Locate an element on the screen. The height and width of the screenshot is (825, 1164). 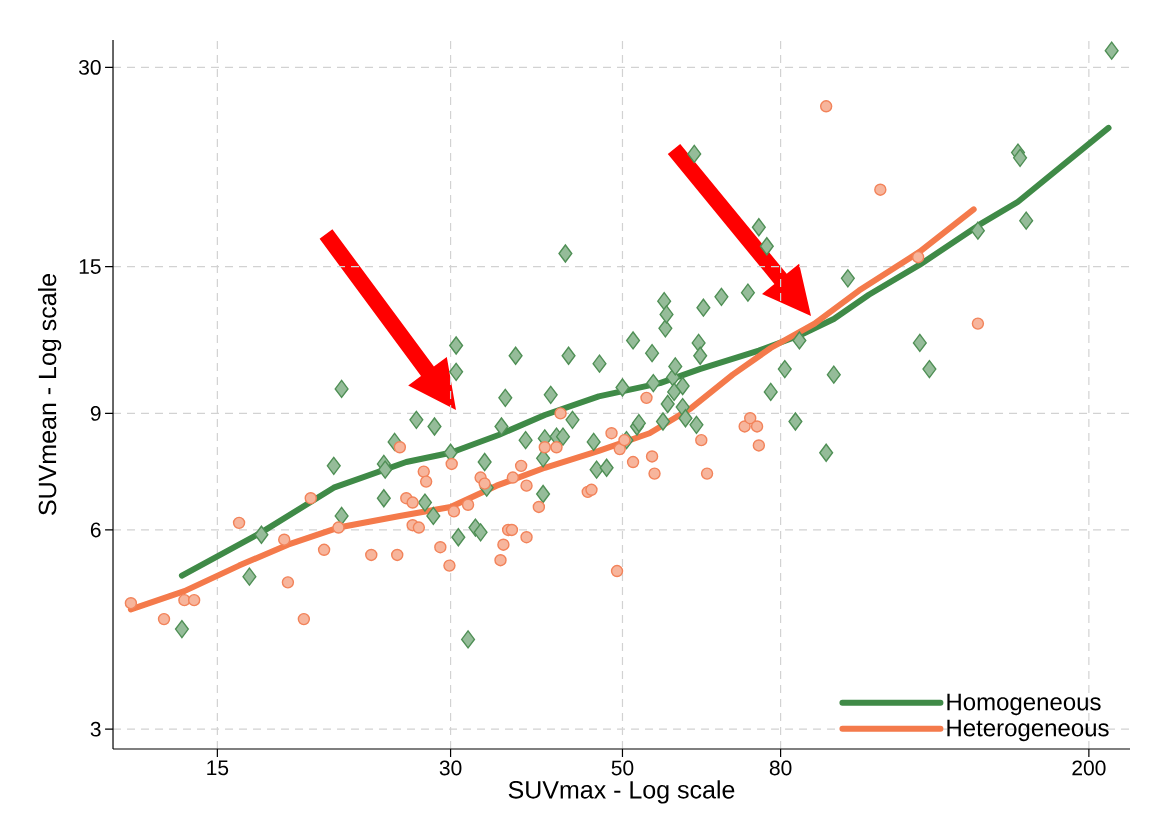
x-tick-label: 200 is located at coordinates (1089, 768).